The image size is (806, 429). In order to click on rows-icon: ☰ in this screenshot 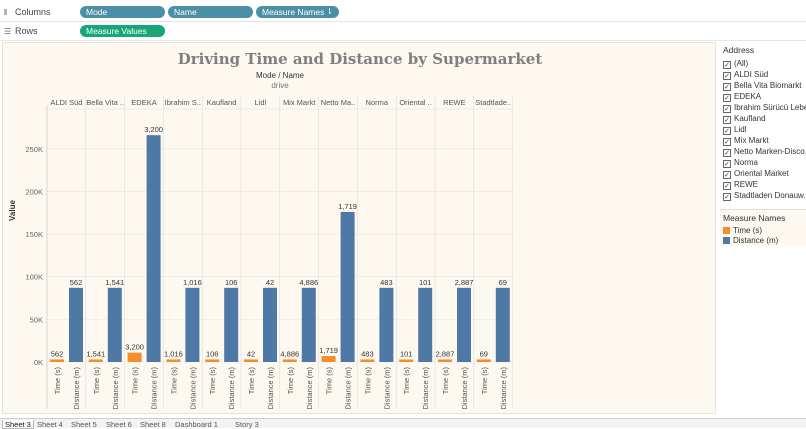, I will do `click(8, 31)`.